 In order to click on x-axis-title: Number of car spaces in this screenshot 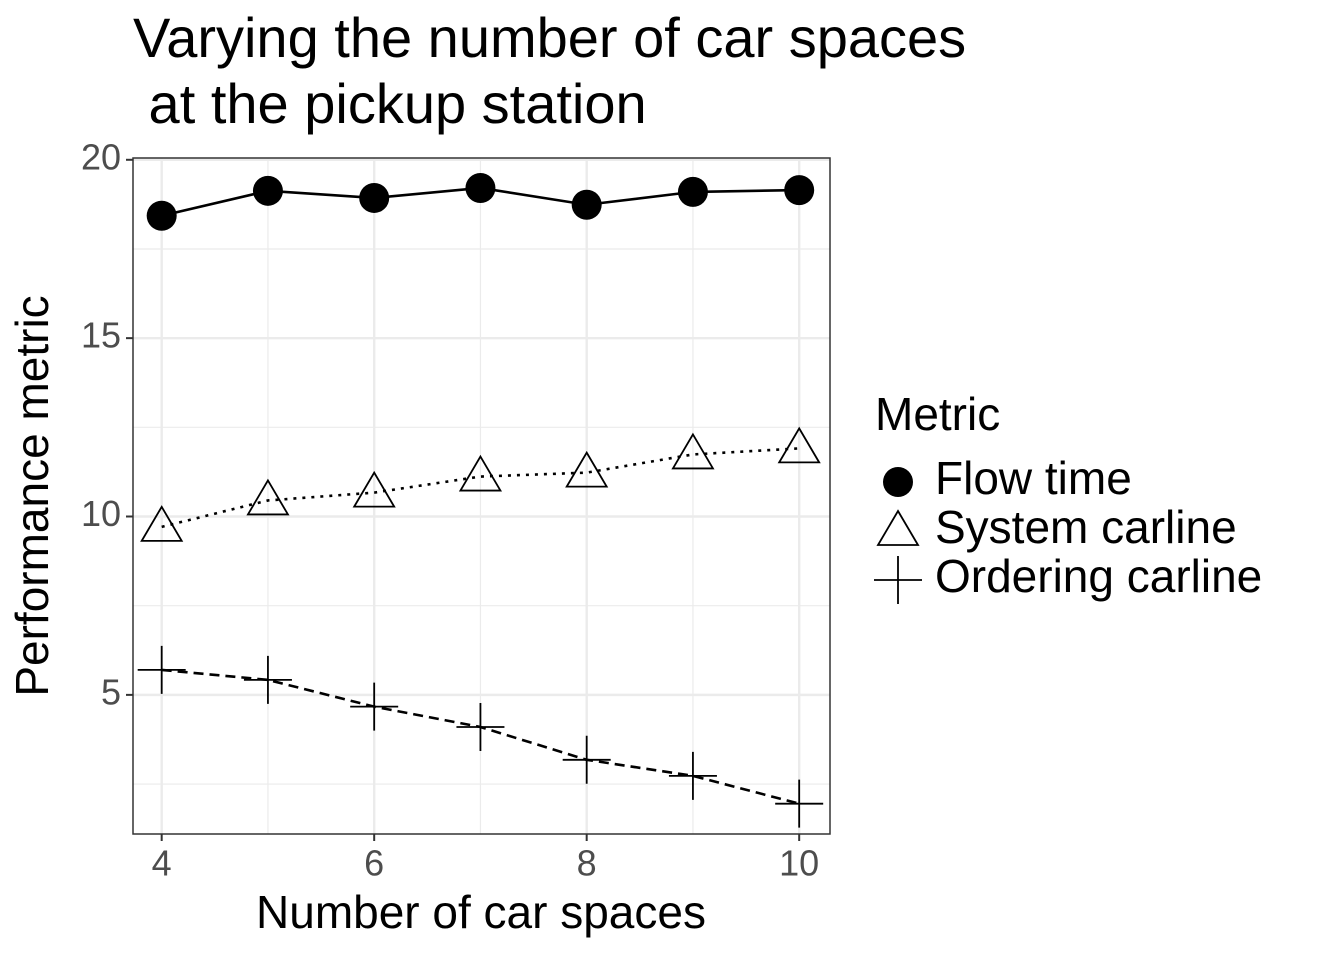, I will do `click(481, 912)`.